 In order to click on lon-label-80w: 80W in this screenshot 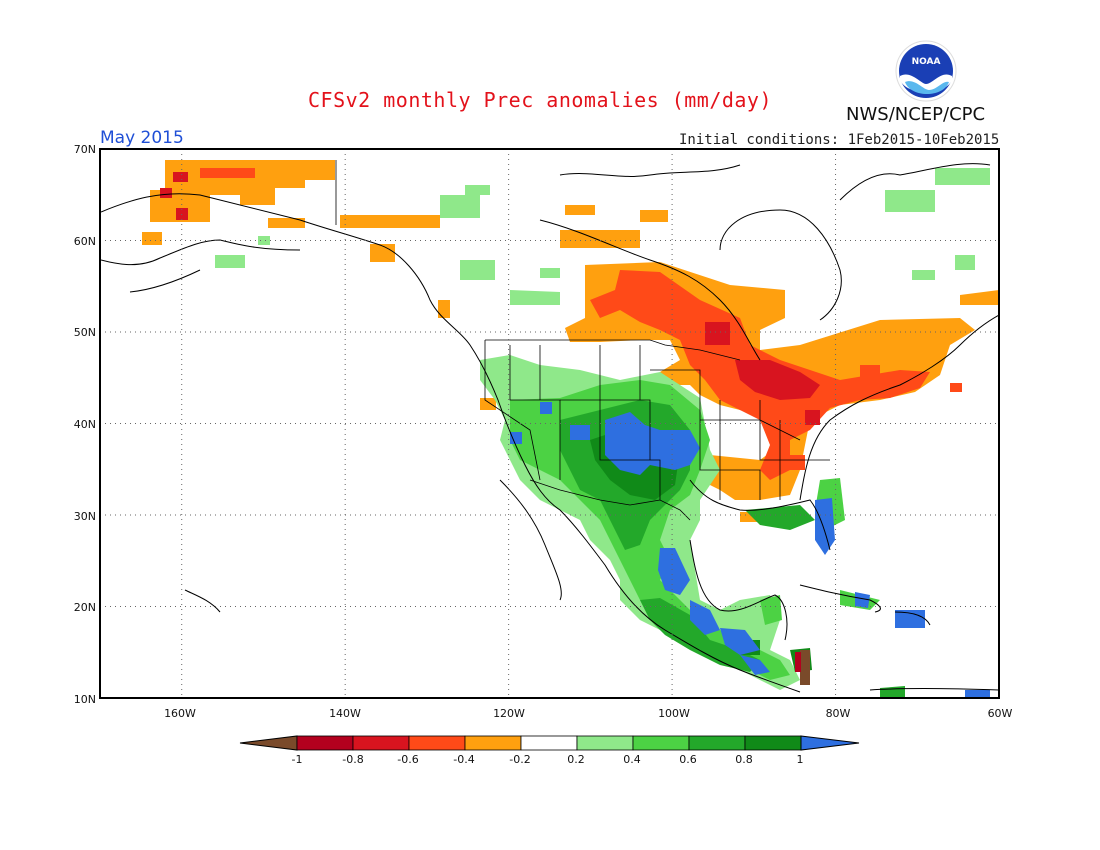, I will do `click(838, 713)`.